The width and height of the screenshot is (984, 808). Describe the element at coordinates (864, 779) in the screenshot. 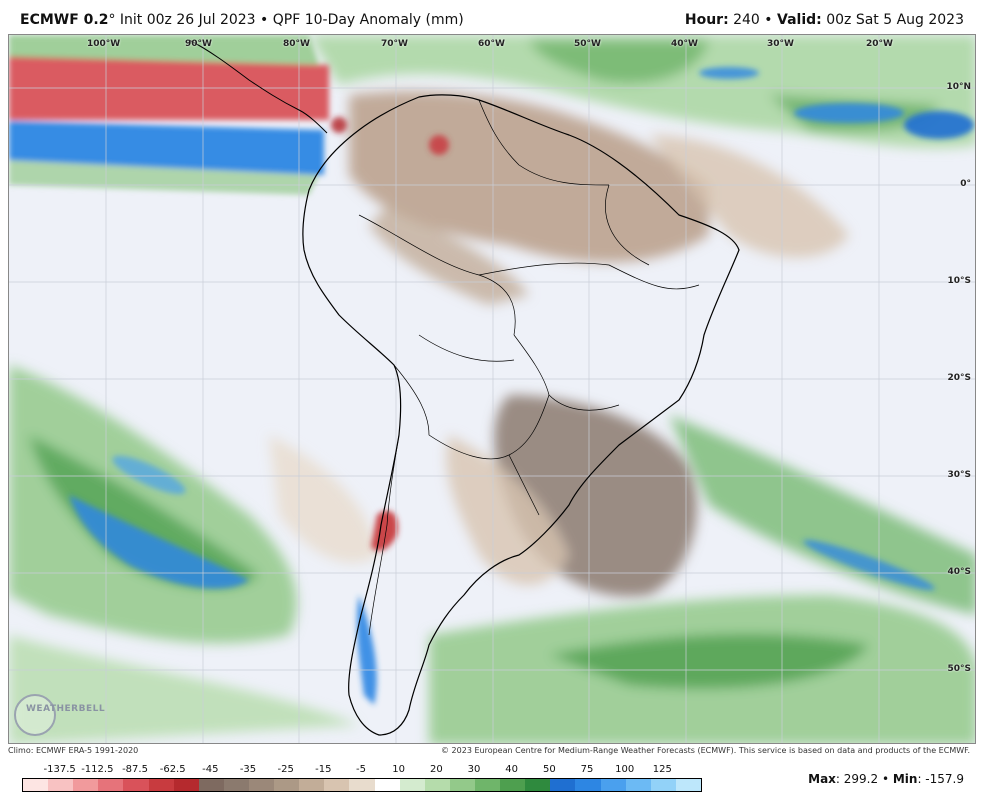

I see `max-value: : 299.2 •` at that location.